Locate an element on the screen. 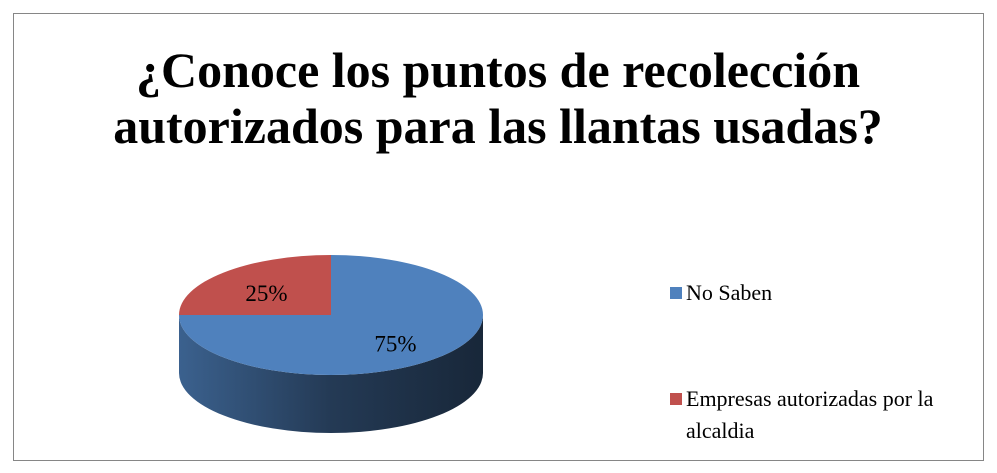  data-label: 75% is located at coordinates (395, 344).